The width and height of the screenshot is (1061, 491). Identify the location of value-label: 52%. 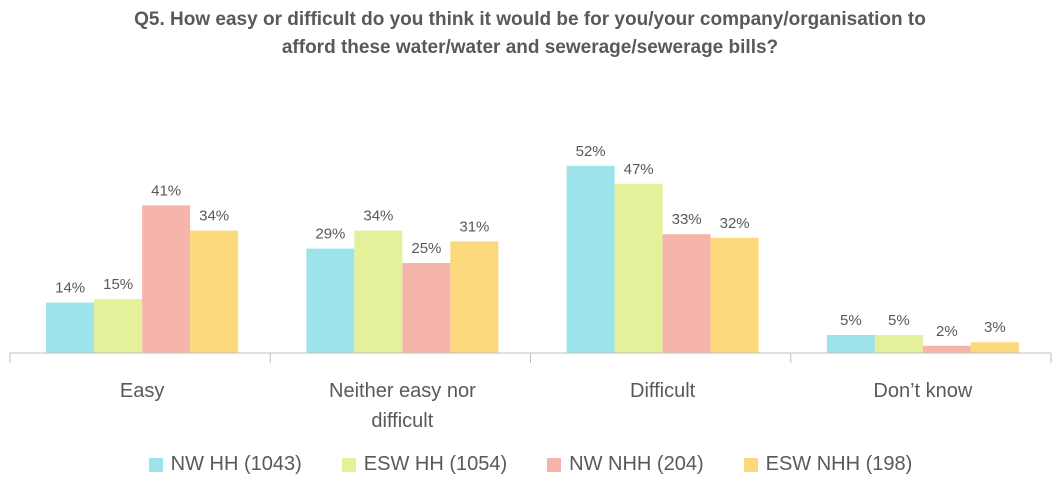
(591, 151).